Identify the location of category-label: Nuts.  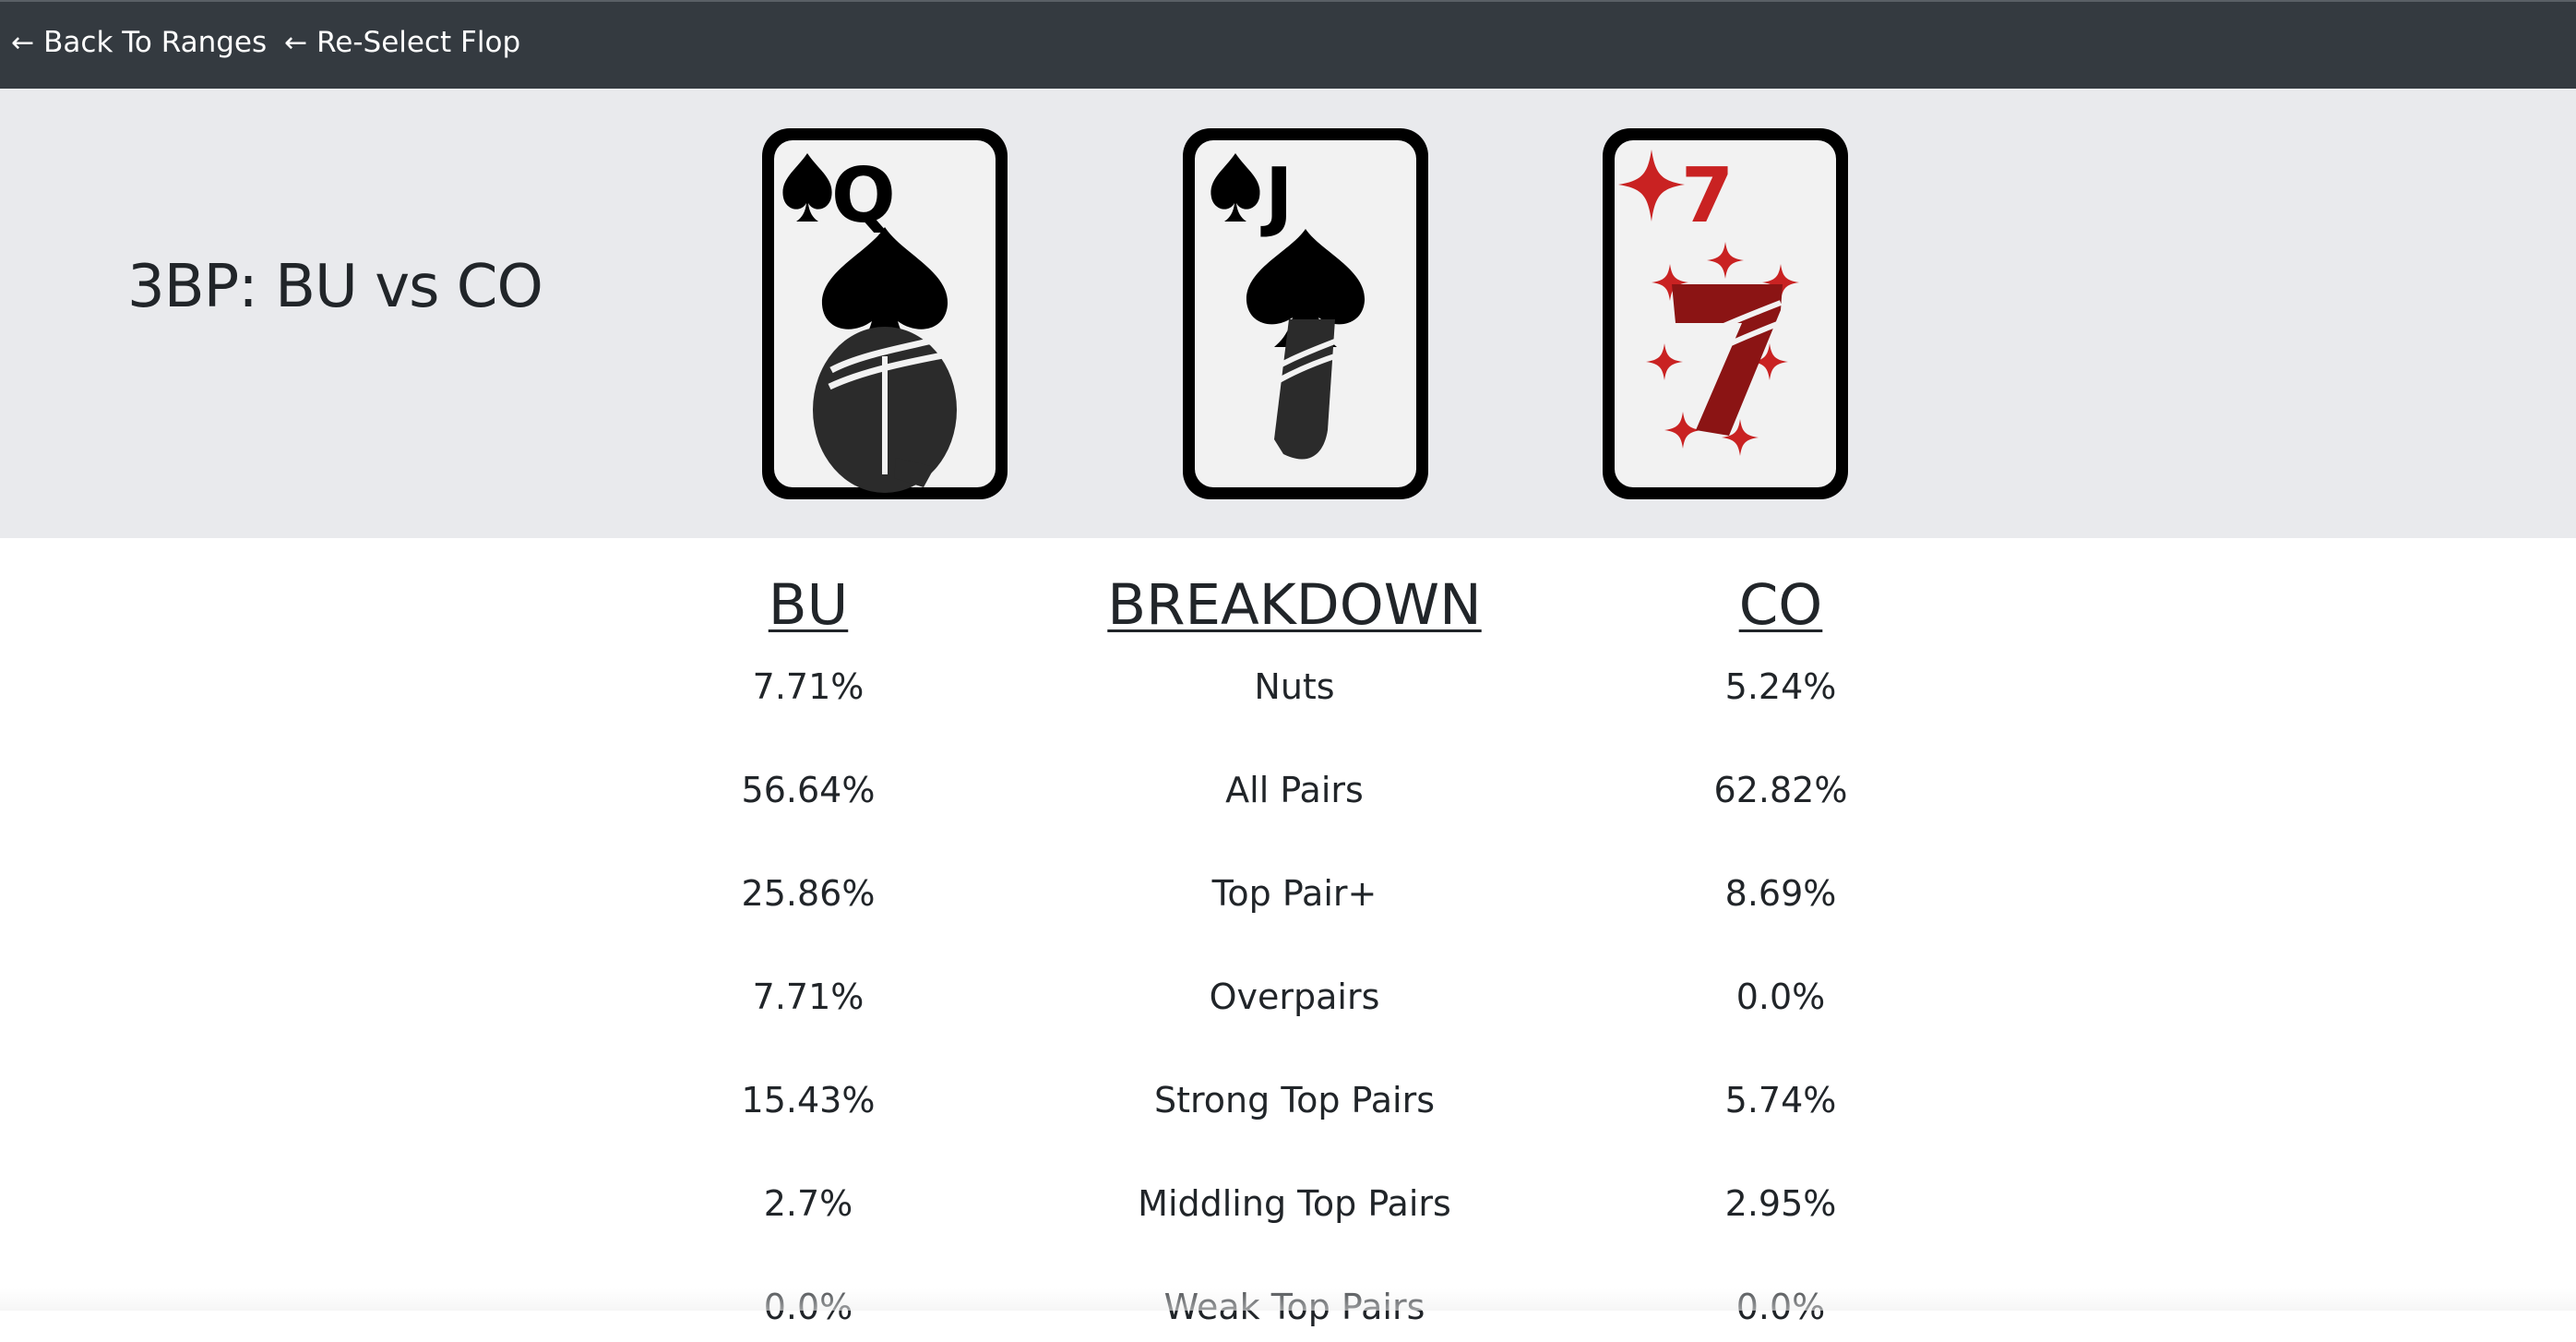
(1294, 686).